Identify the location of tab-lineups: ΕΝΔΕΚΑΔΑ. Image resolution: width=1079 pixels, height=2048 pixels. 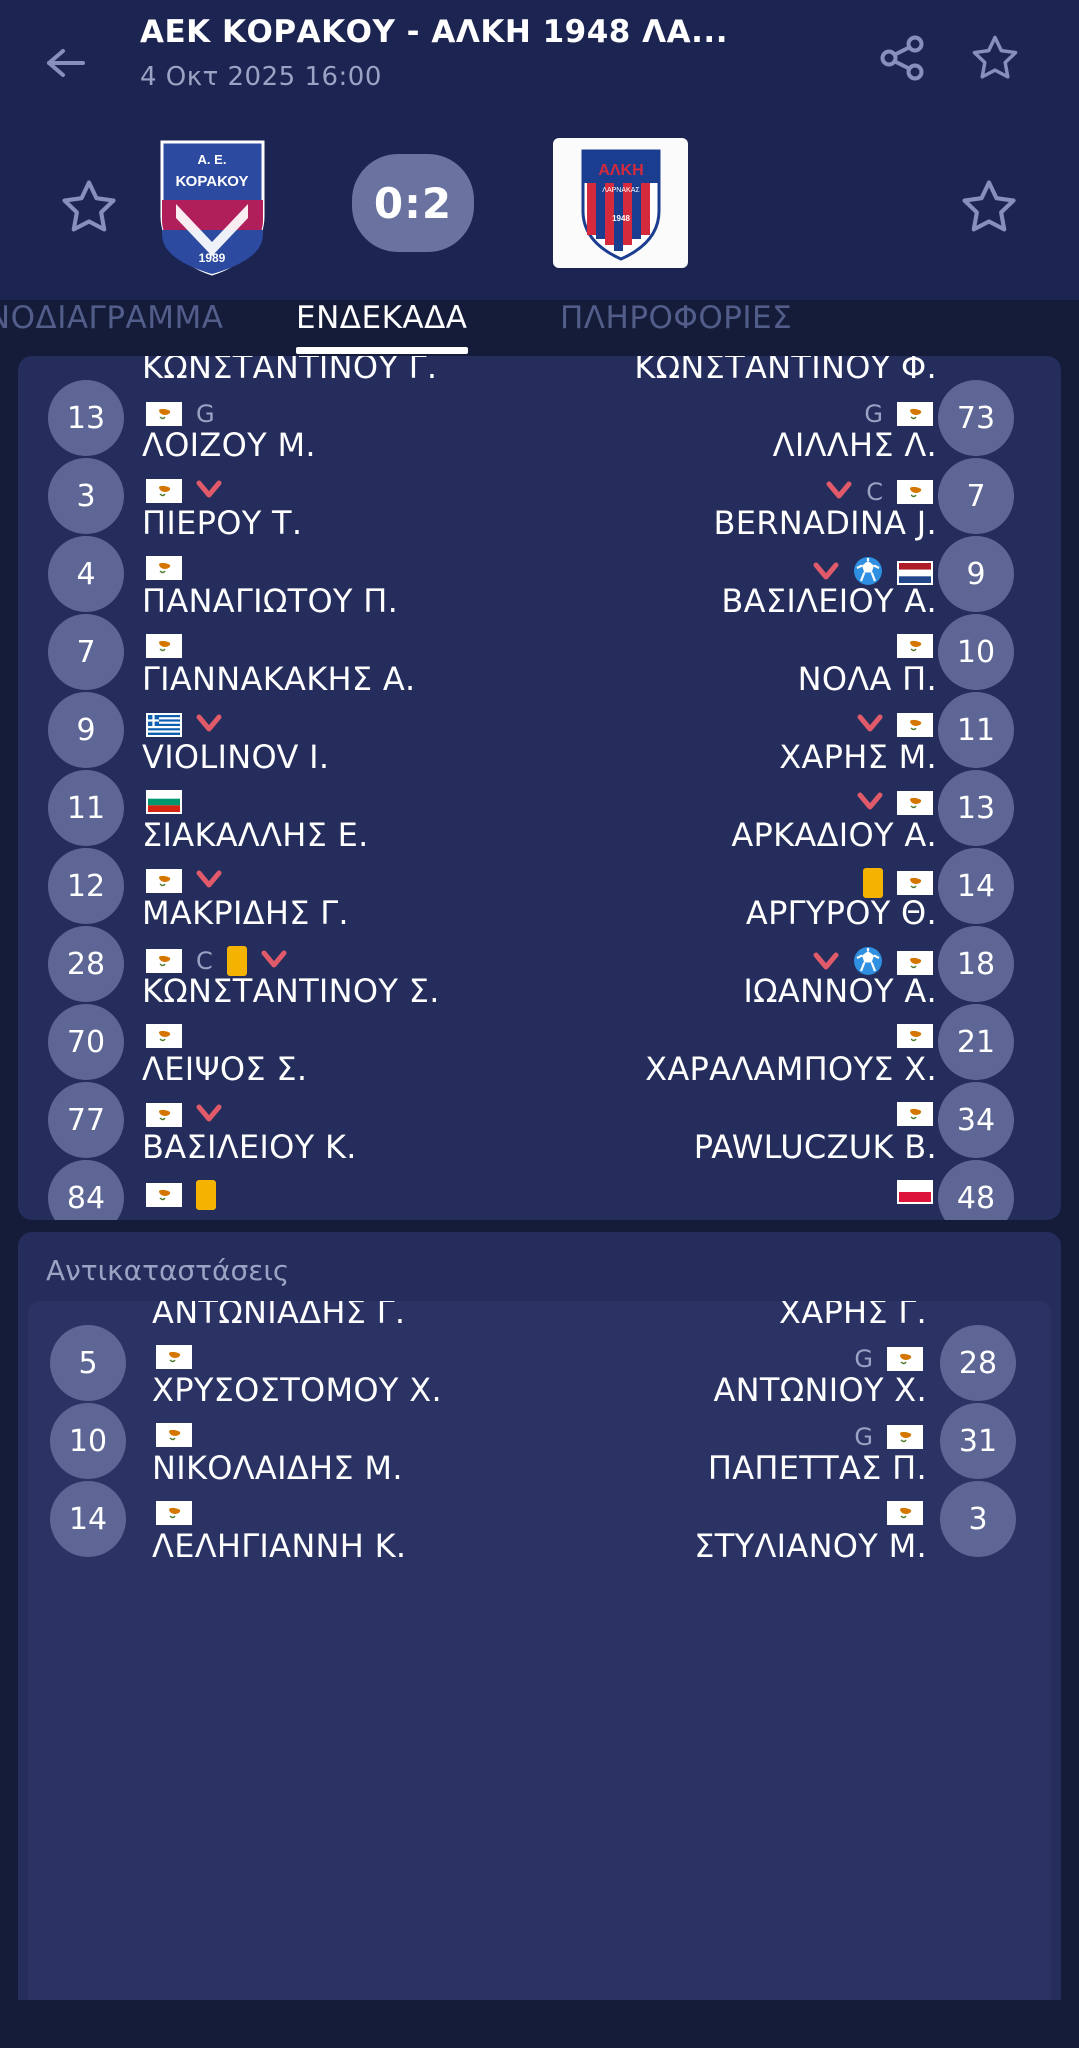
(382, 322).